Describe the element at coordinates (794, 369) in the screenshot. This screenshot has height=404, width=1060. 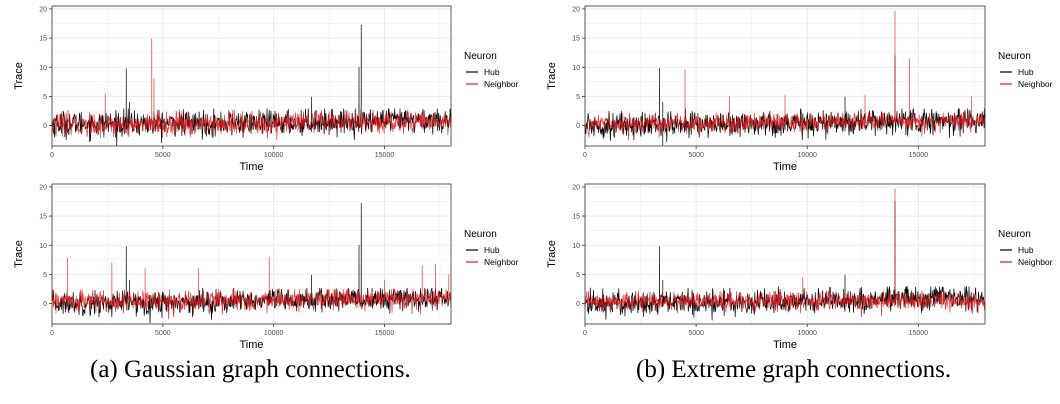
I see `caption-extreme: (b) Extreme graph connections.` at that location.